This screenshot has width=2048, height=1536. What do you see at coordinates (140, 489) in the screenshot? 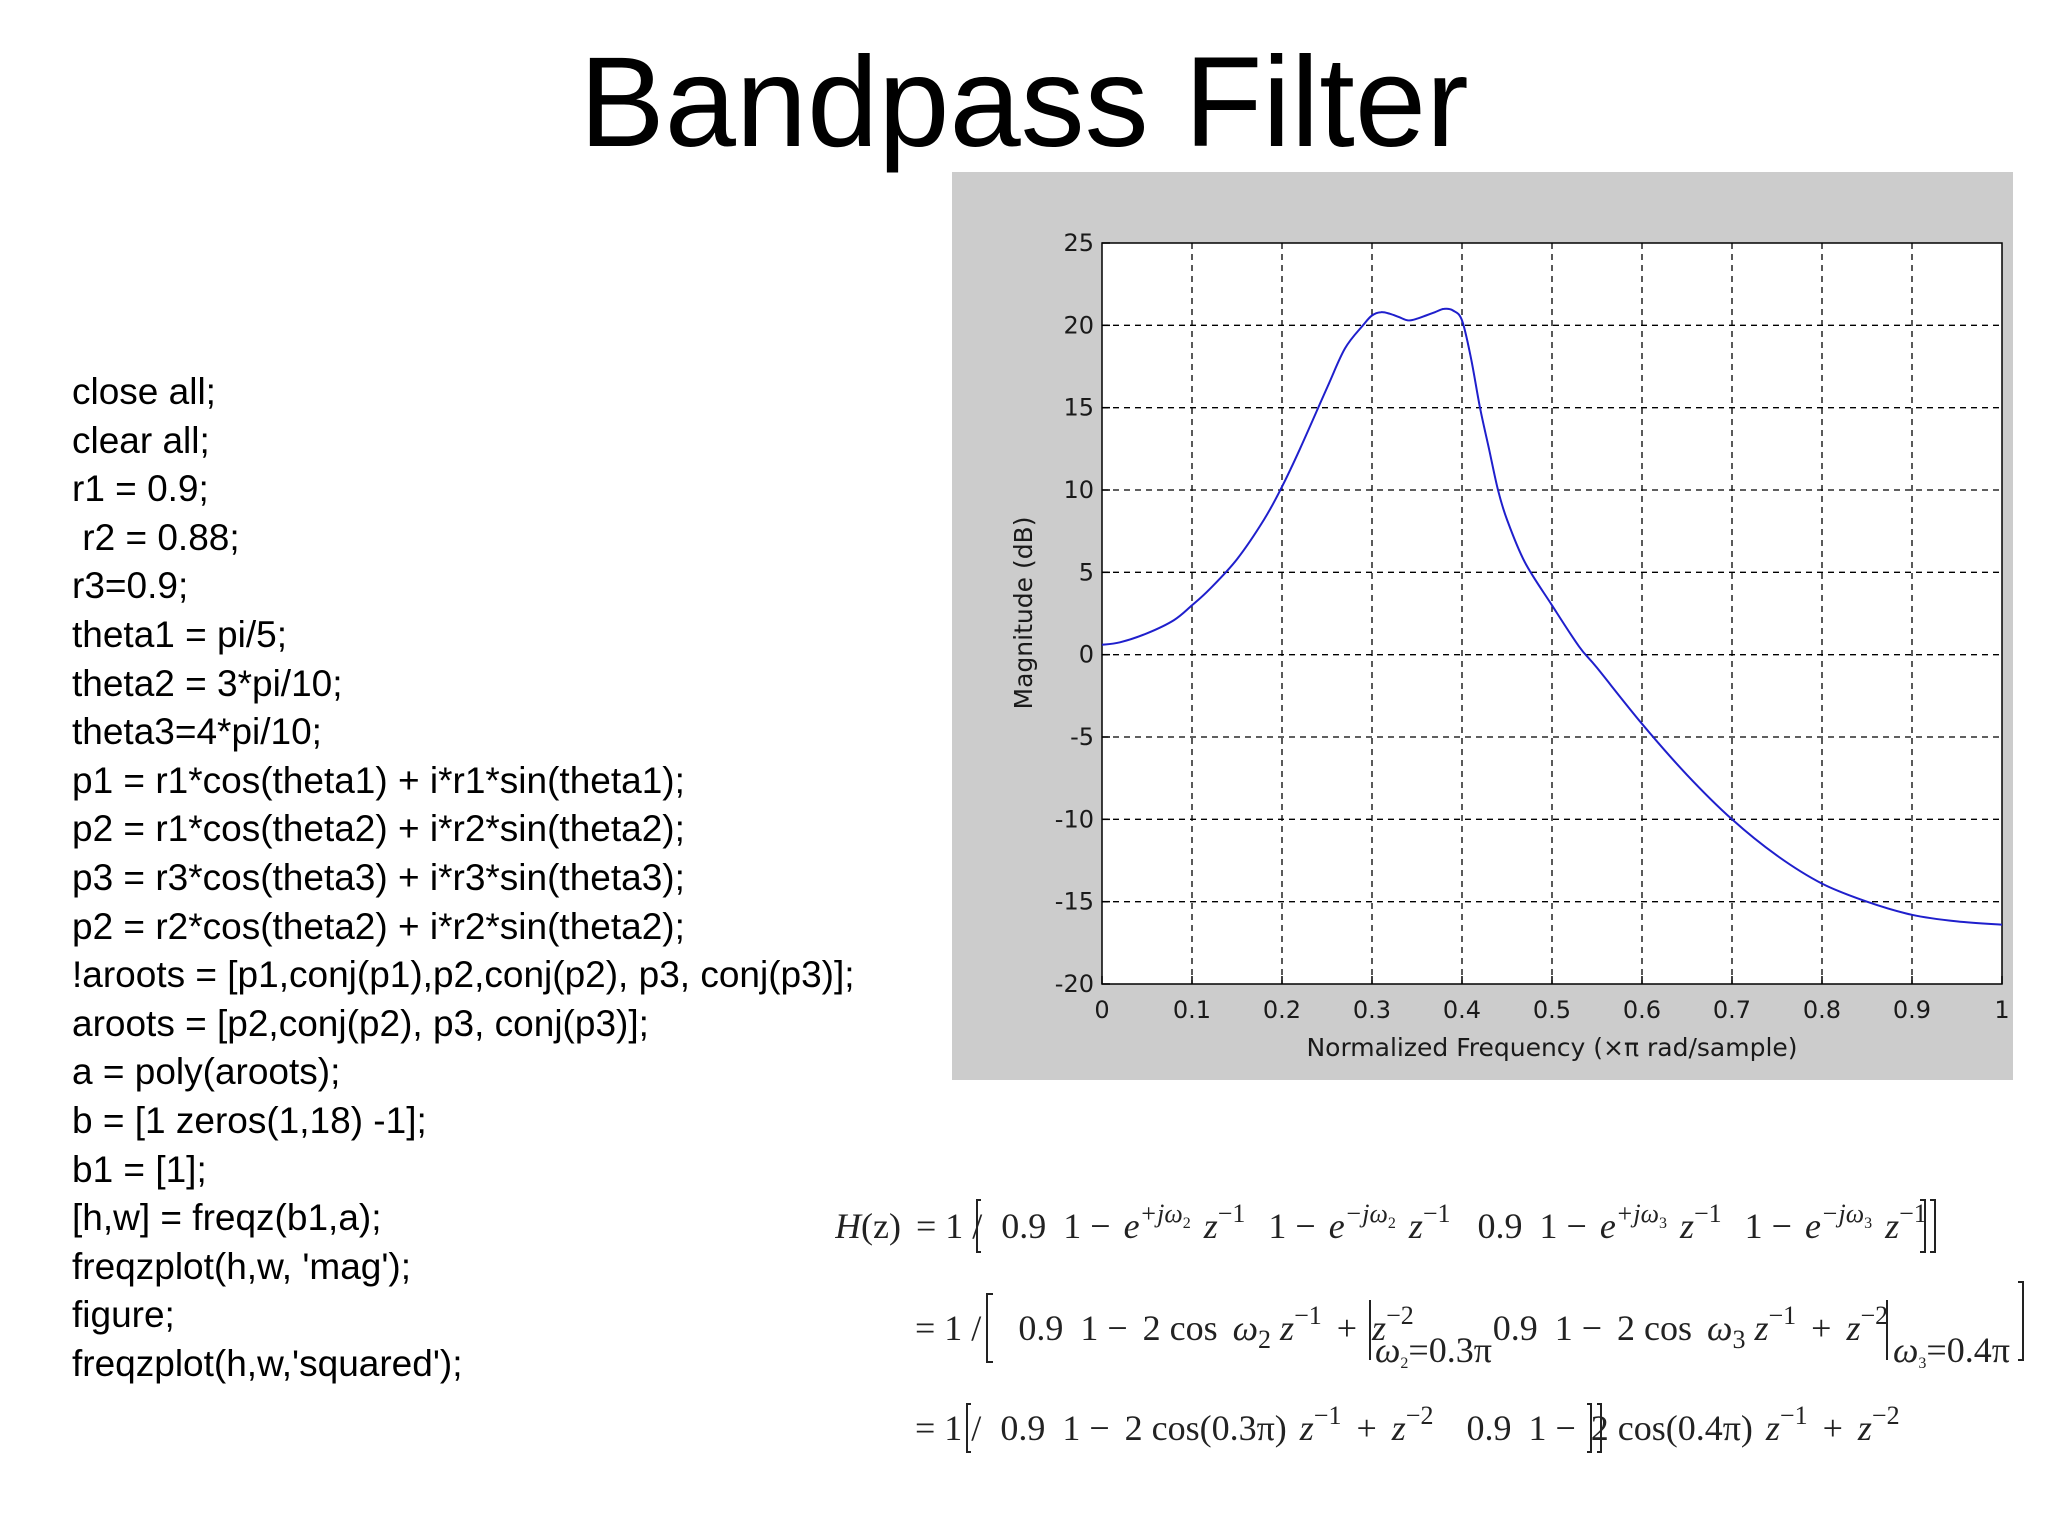
I see `code-line: r1 = 0.9;` at bounding box center [140, 489].